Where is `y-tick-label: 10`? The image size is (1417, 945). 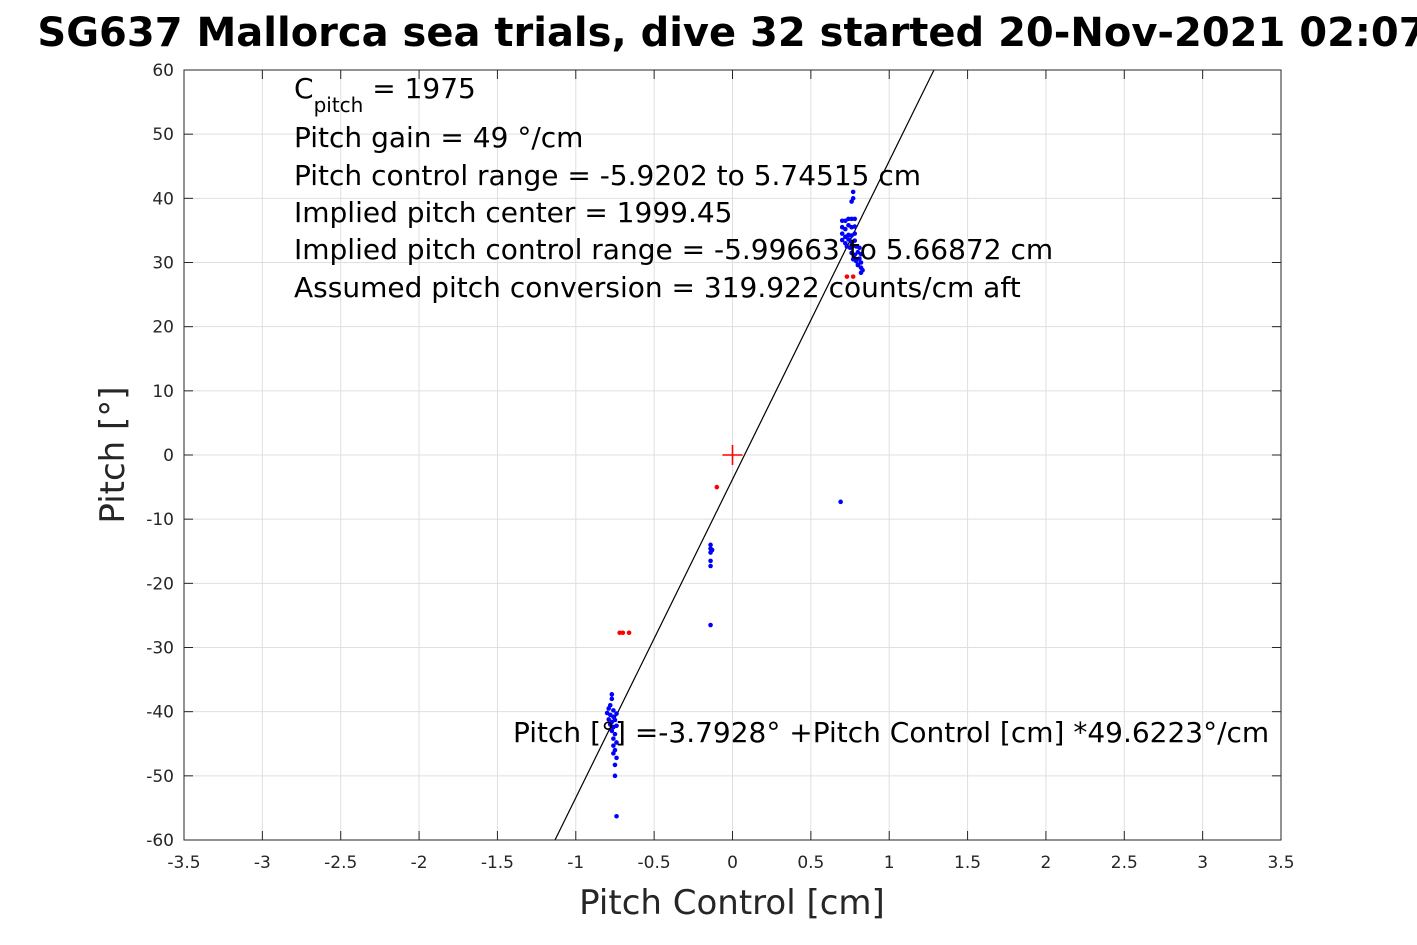 y-tick-label: 10 is located at coordinates (163, 392).